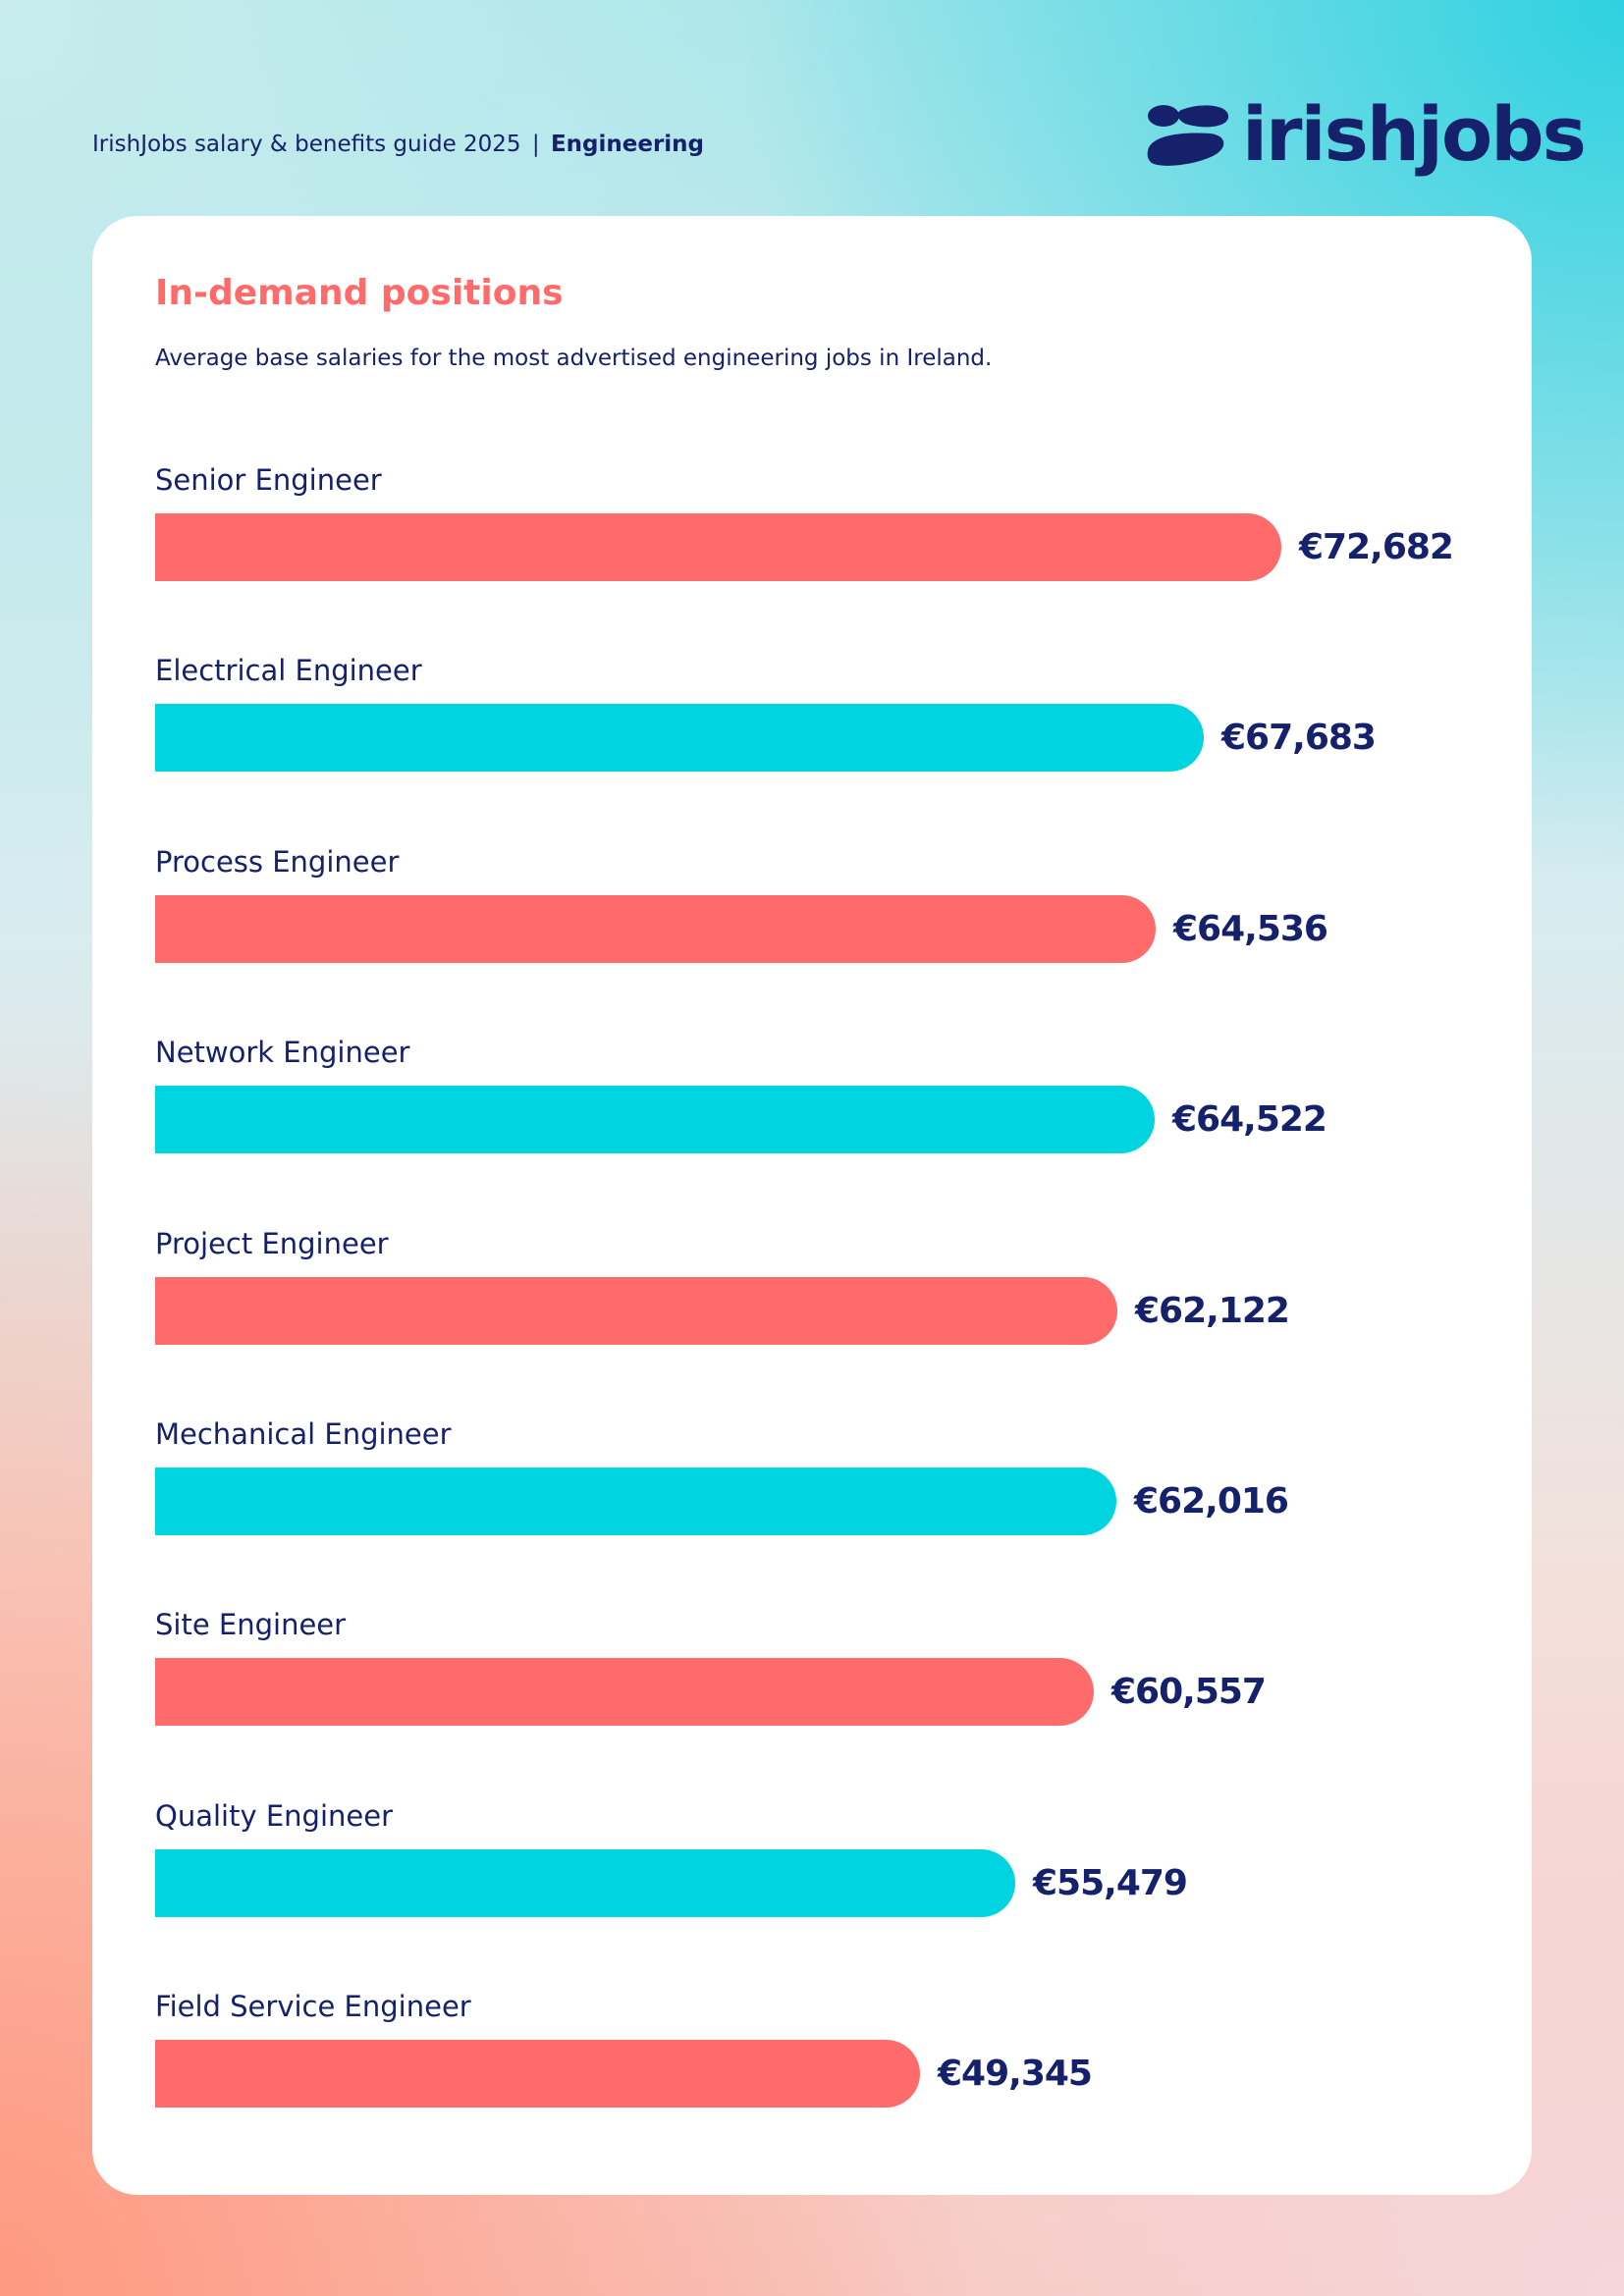 The image size is (1624, 2296). I want to click on chart-title: In-demand positions, so click(359, 293).